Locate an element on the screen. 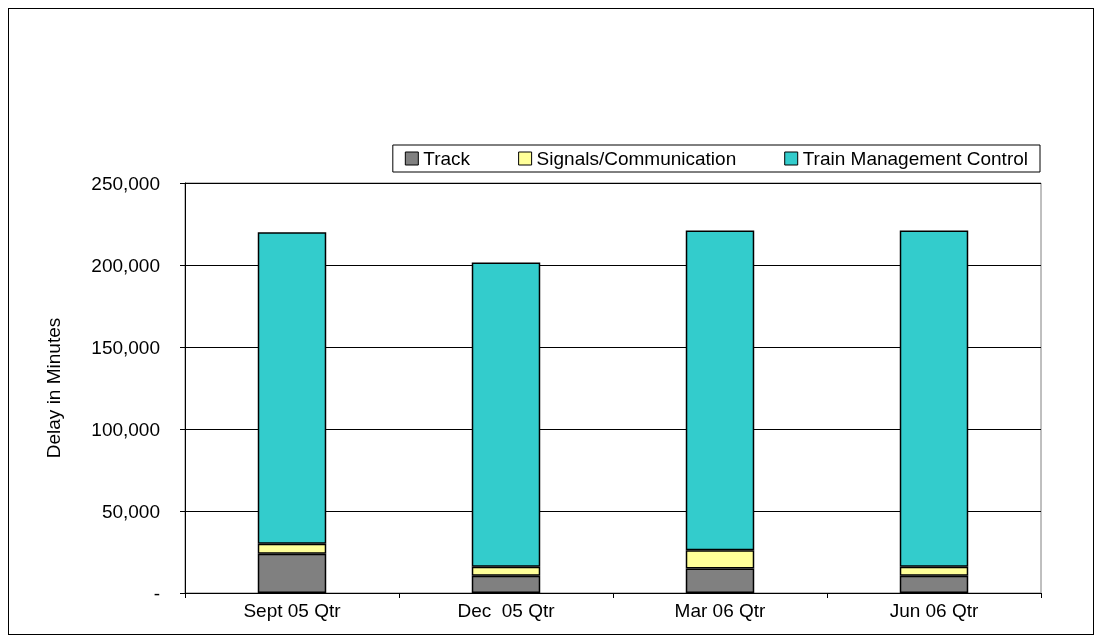 The width and height of the screenshot is (1102, 643). legend-label: Track is located at coordinates (447, 158).